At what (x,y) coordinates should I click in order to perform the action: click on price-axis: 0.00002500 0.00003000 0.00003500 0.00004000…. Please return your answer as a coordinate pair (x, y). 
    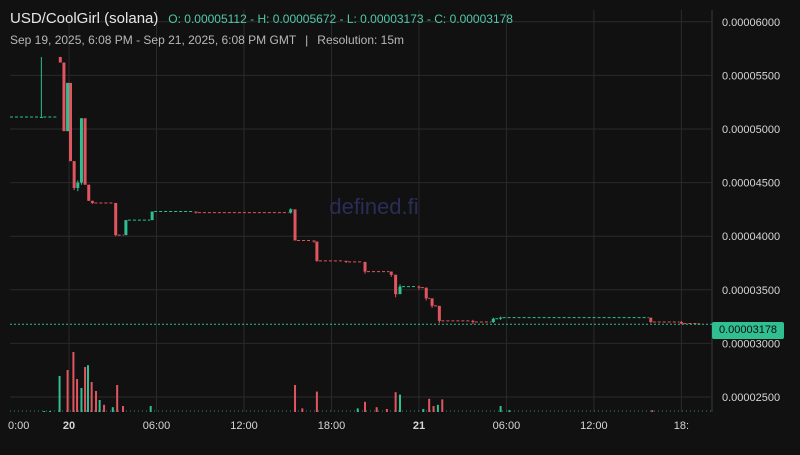
    Looking at the image, I should click on (751, 210).